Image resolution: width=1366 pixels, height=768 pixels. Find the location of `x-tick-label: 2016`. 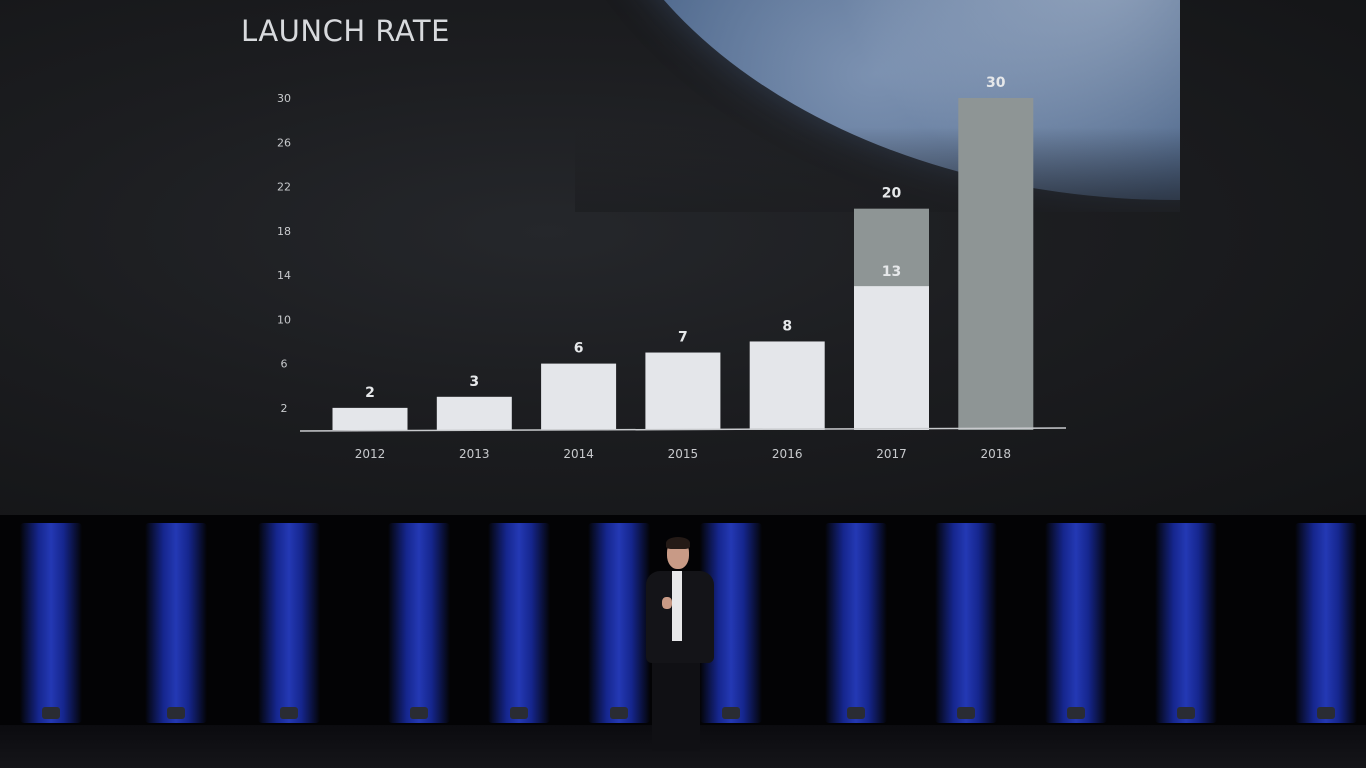

x-tick-label: 2016 is located at coordinates (787, 454).